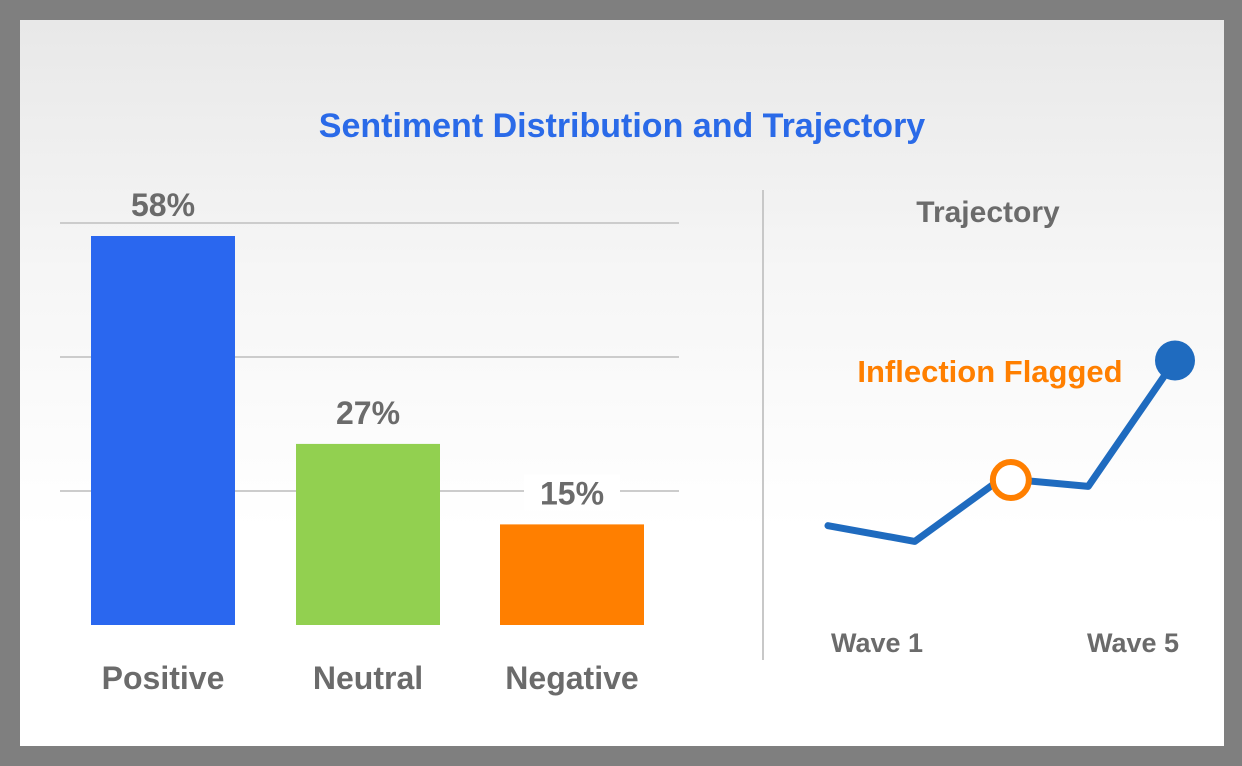 The height and width of the screenshot is (766, 1242). Describe the element at coordinates (989, 371) in the screenshot. I see `inflection-annotation: Inflection Flagged` at that location.